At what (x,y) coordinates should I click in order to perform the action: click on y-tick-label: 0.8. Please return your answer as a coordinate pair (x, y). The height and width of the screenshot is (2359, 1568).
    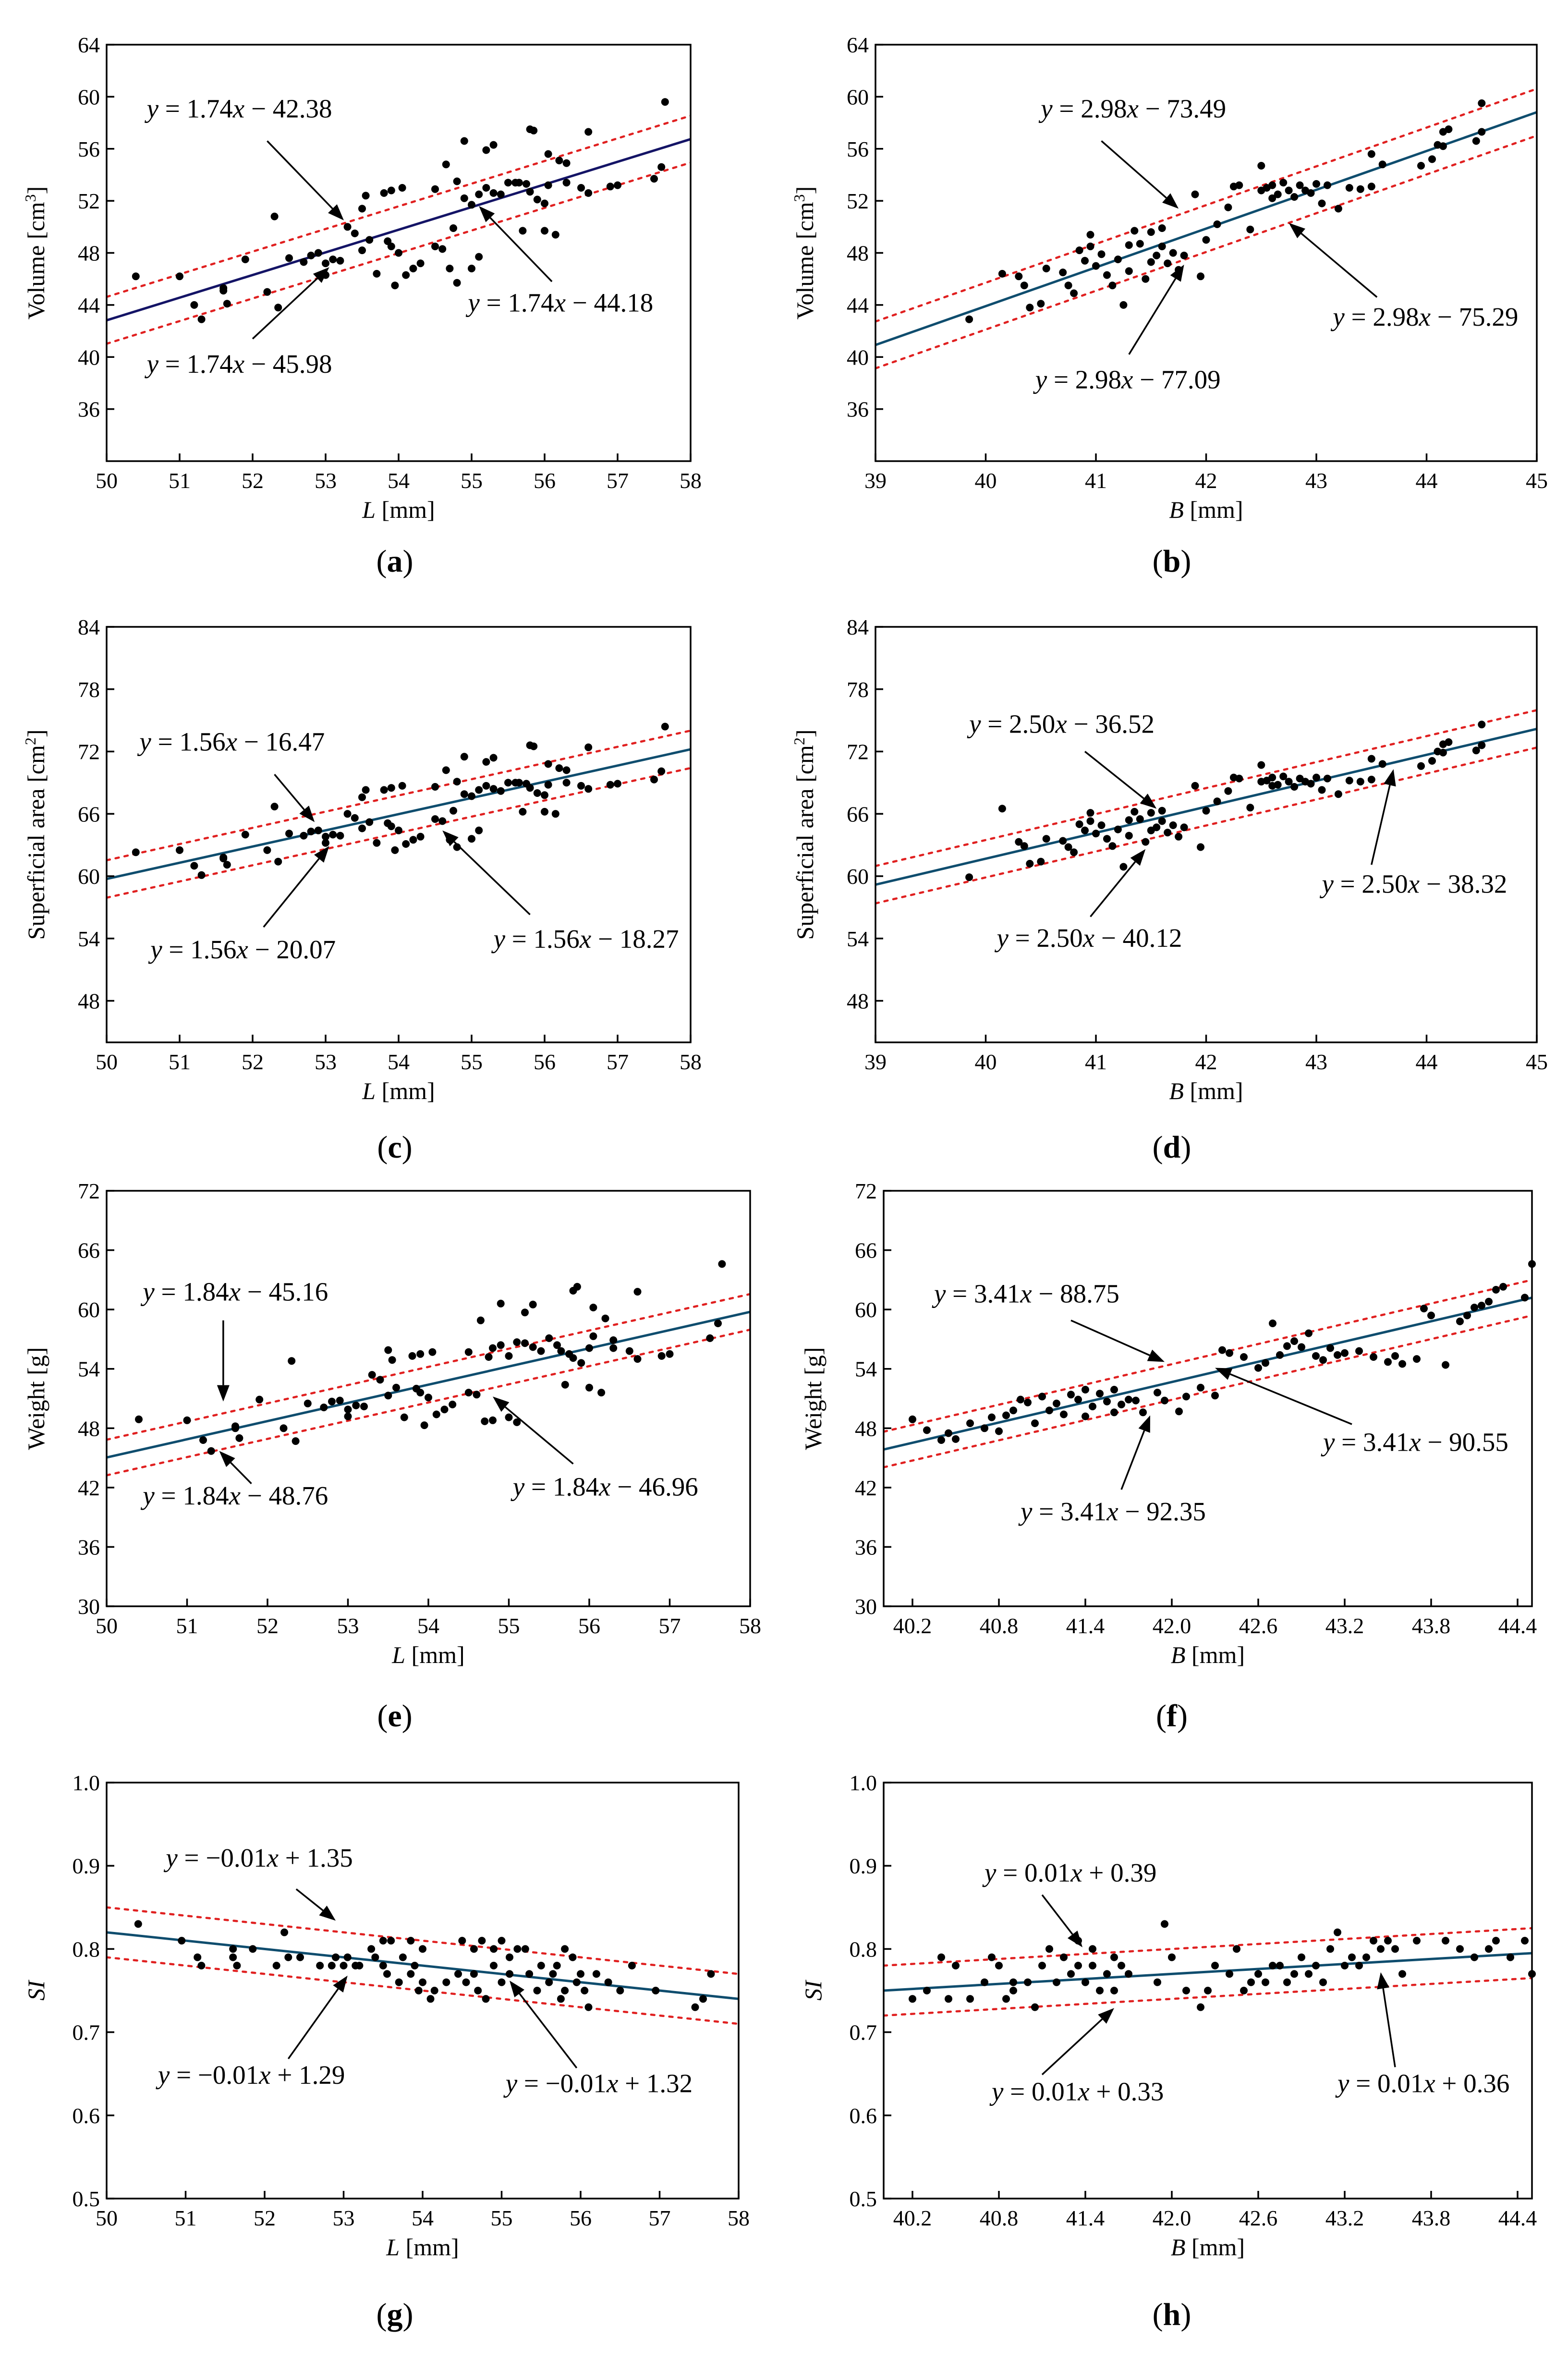
    Looking at the image, I should click on (863, 1949).